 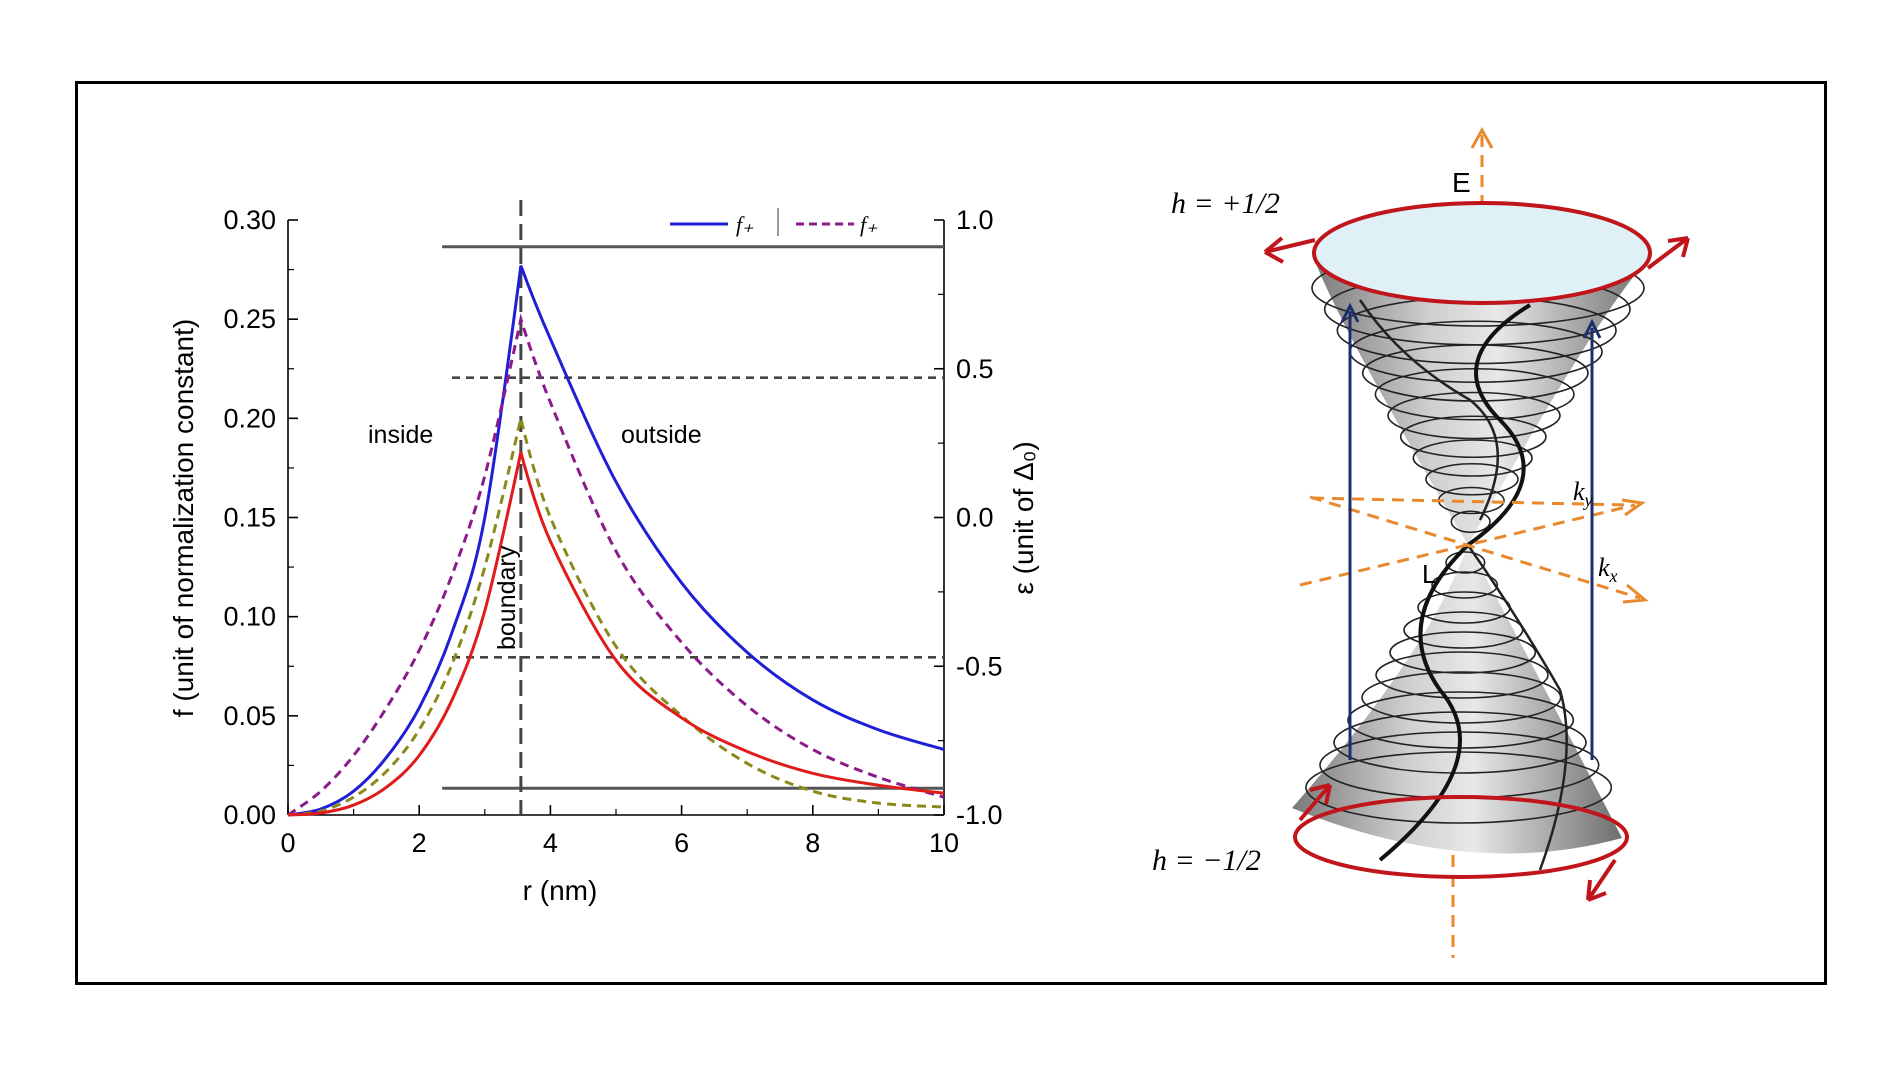 I want to click on top-rim-arrow-right, so click(x=1668, y=253).